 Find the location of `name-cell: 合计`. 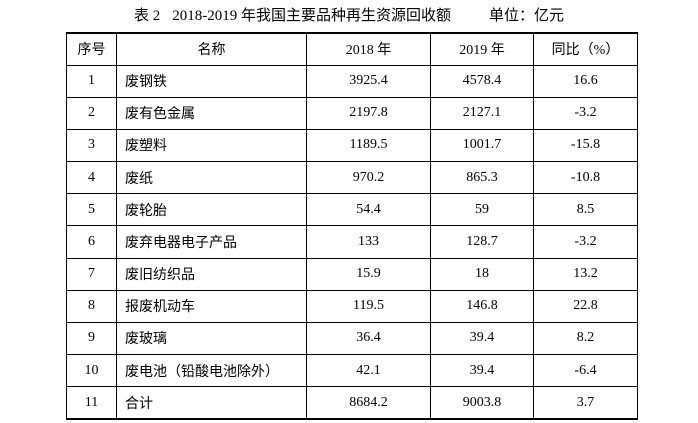

name-cell: 合计 is located at coordinates (211, 403).